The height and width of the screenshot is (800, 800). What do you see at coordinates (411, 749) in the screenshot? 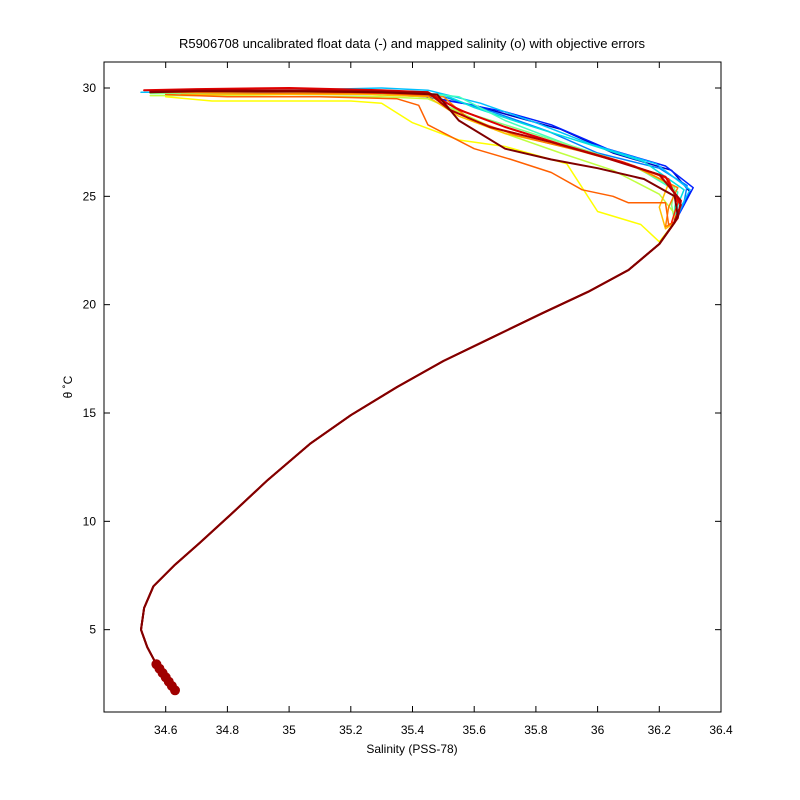
I see `x-axis-label: Salinity (PSS-78)` at bounding box center [411, 749].